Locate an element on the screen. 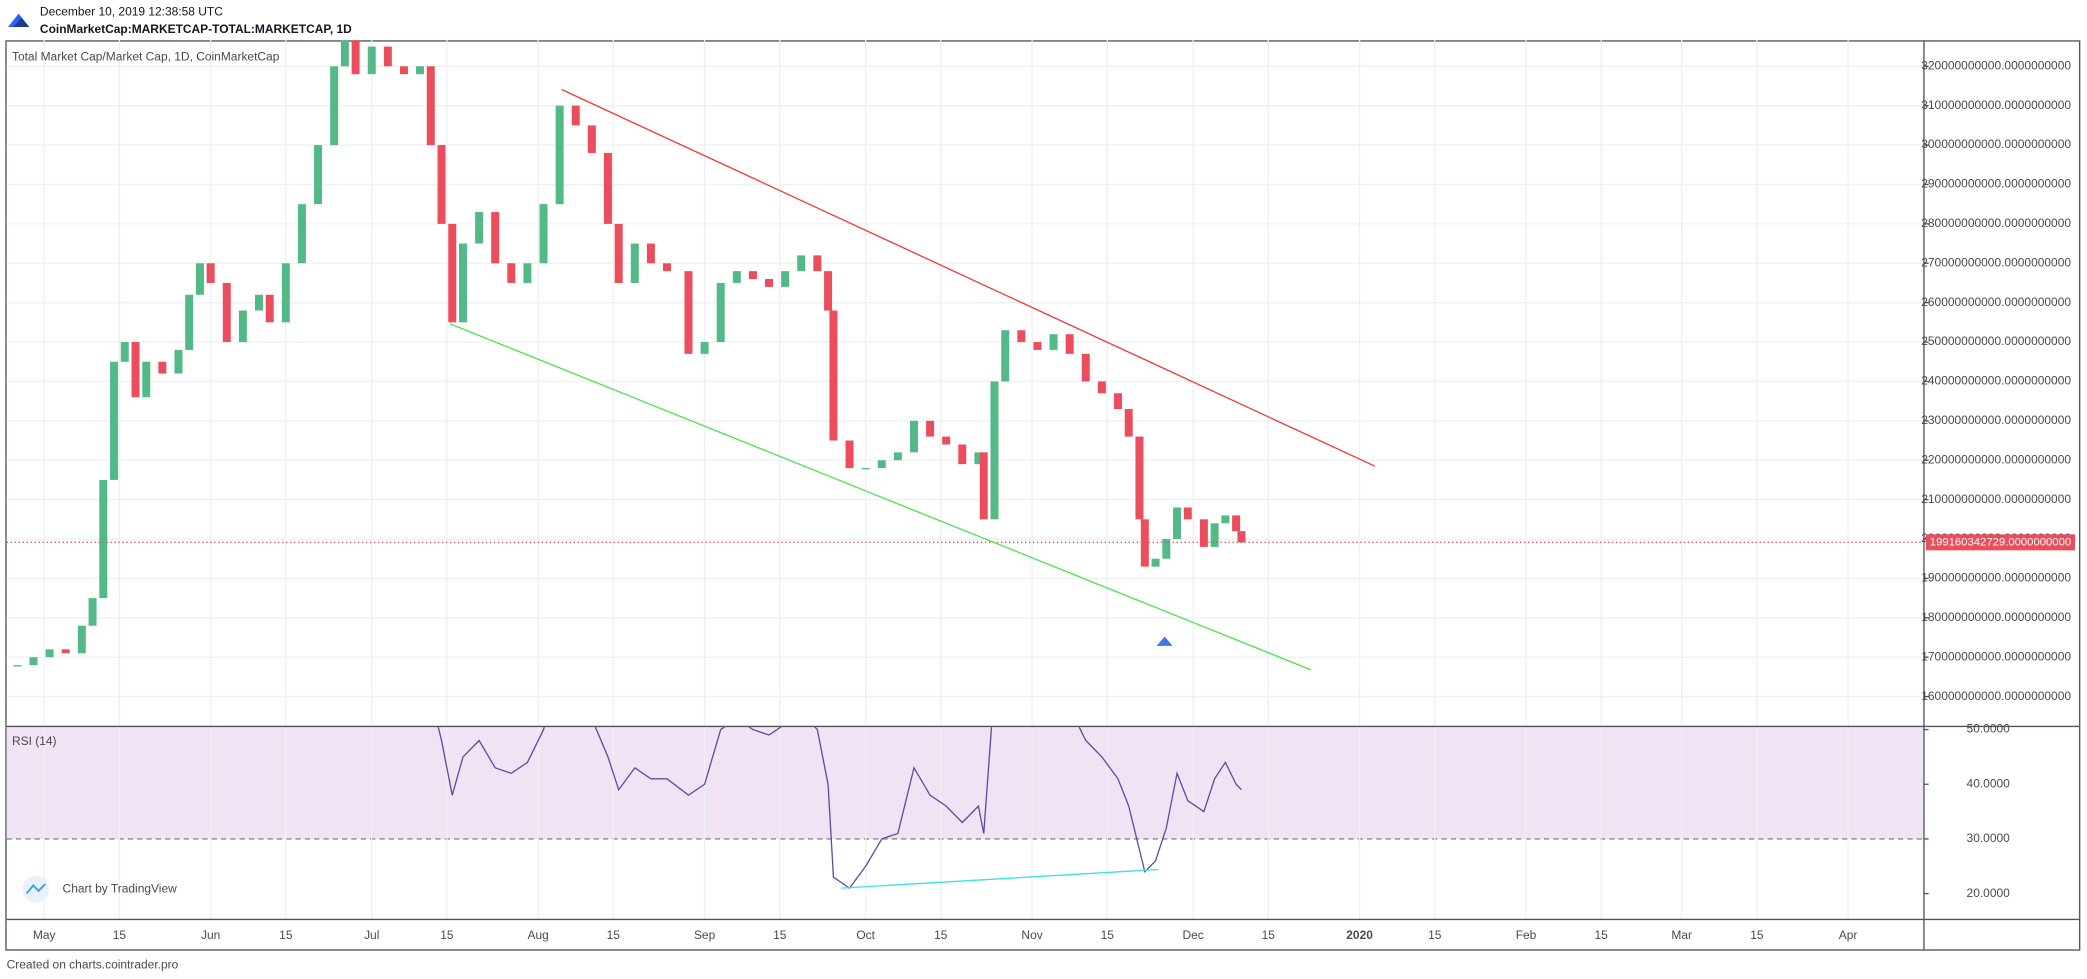  y-tick-label: 160000000000.0000000000 is located at coordinates (1996, 696).